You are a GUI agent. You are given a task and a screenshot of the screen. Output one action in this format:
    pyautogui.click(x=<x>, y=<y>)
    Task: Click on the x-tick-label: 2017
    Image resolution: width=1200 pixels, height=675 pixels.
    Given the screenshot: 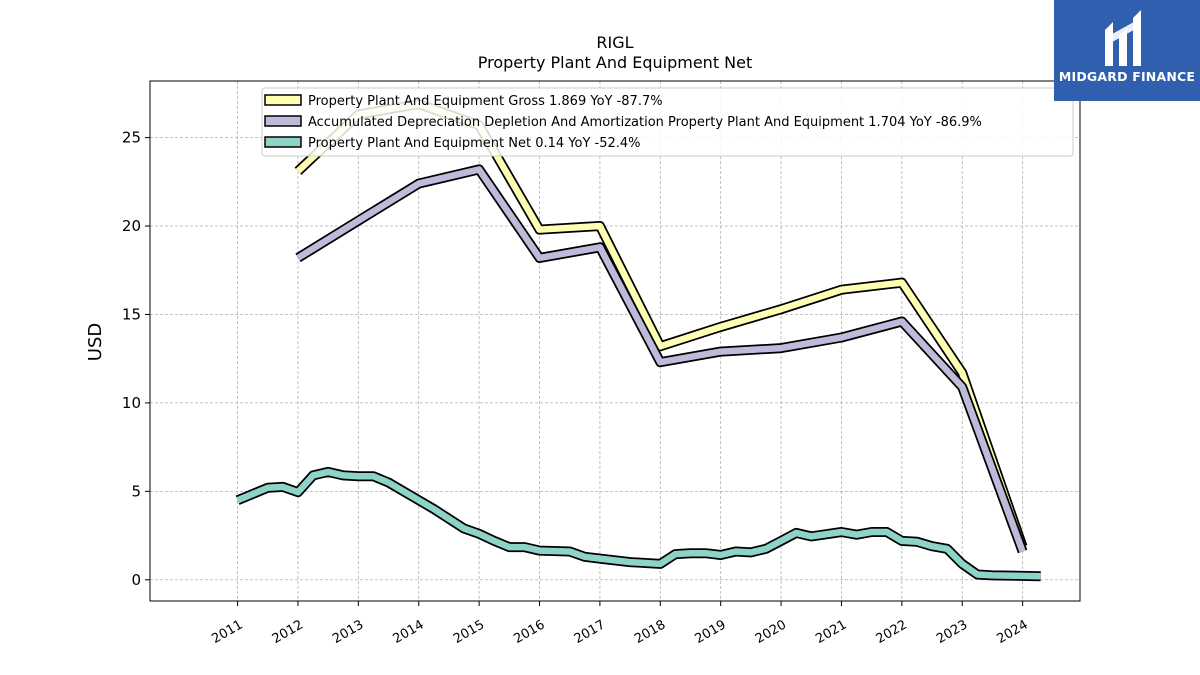 What is the action you would take?
    pyautogui.click(x=590, y=632)
    